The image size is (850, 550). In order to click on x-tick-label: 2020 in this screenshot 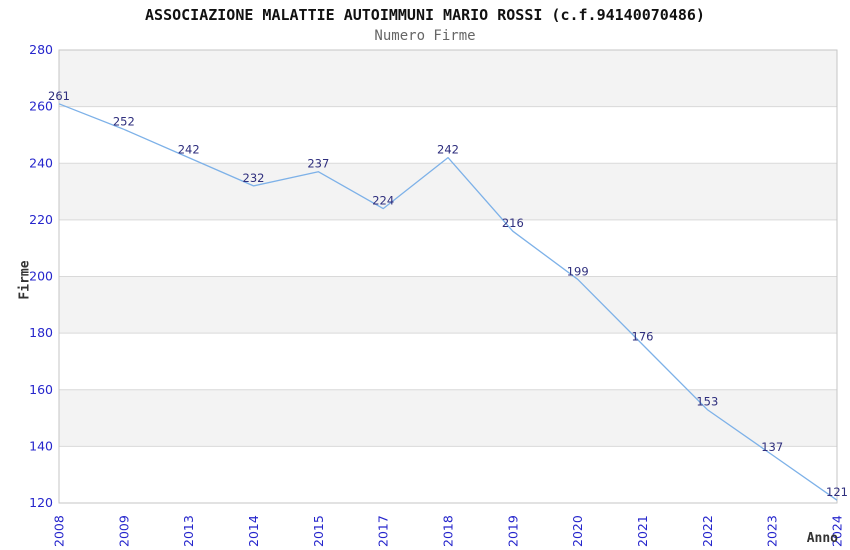, I will do `click(577, 531)`.